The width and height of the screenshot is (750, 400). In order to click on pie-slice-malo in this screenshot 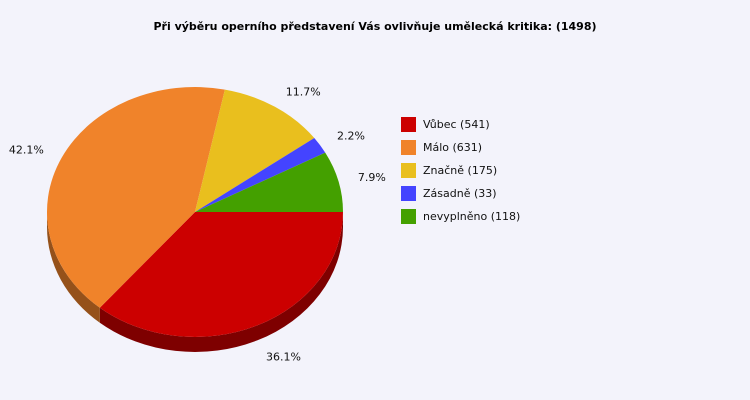, I will do `click(135, 197)`.